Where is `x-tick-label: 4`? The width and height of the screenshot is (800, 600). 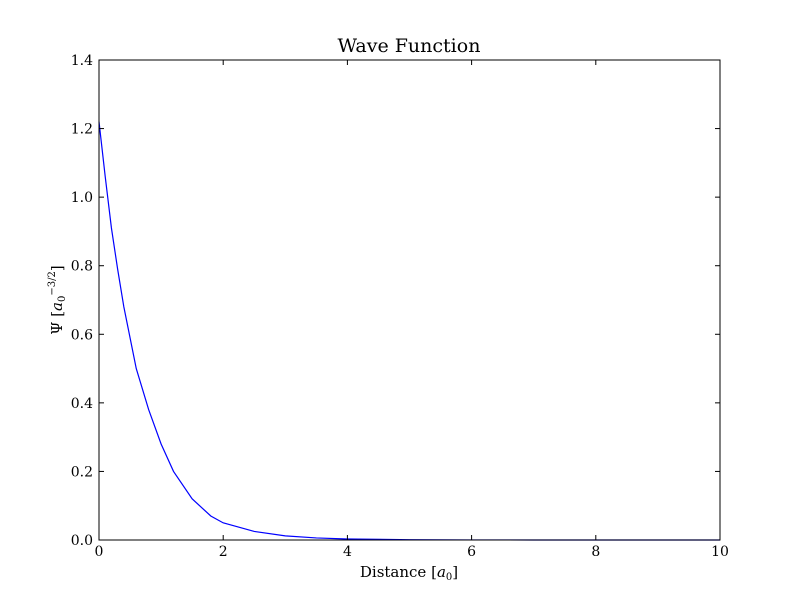 x-tick-label: 4 is located at coordinates (347, 552).